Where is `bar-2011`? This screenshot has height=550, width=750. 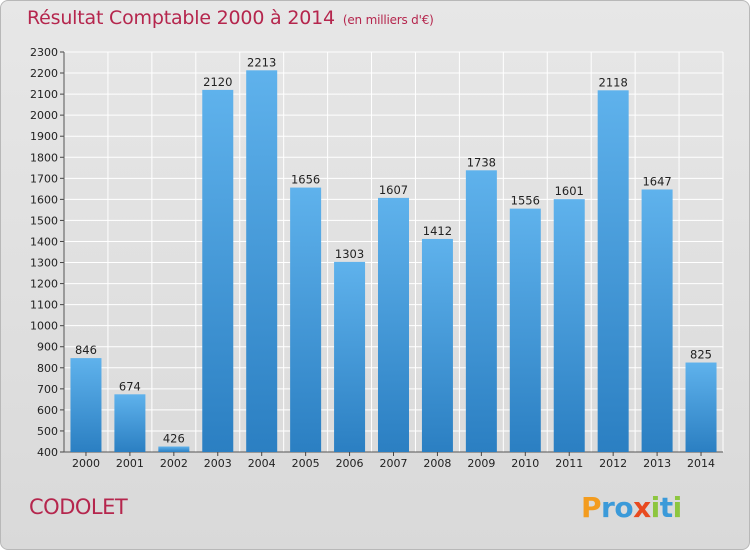
bar-2011 is located at coordinates (569, 325).